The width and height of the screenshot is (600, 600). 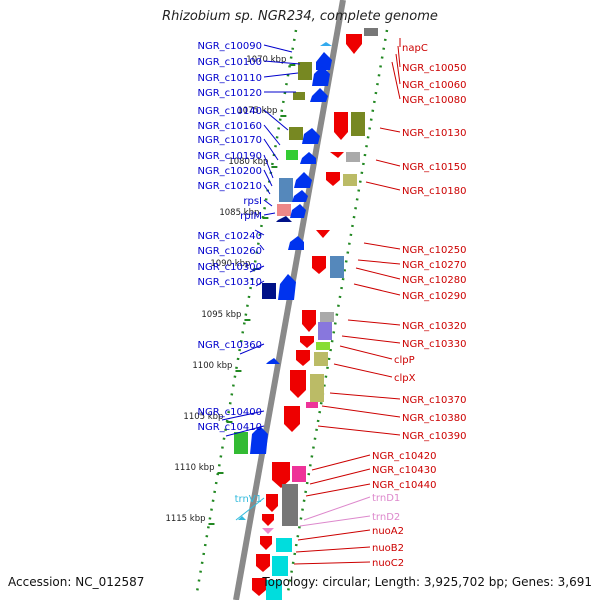 I want to click on gene-label-right: nuoA2, so click(x=388, y=531).